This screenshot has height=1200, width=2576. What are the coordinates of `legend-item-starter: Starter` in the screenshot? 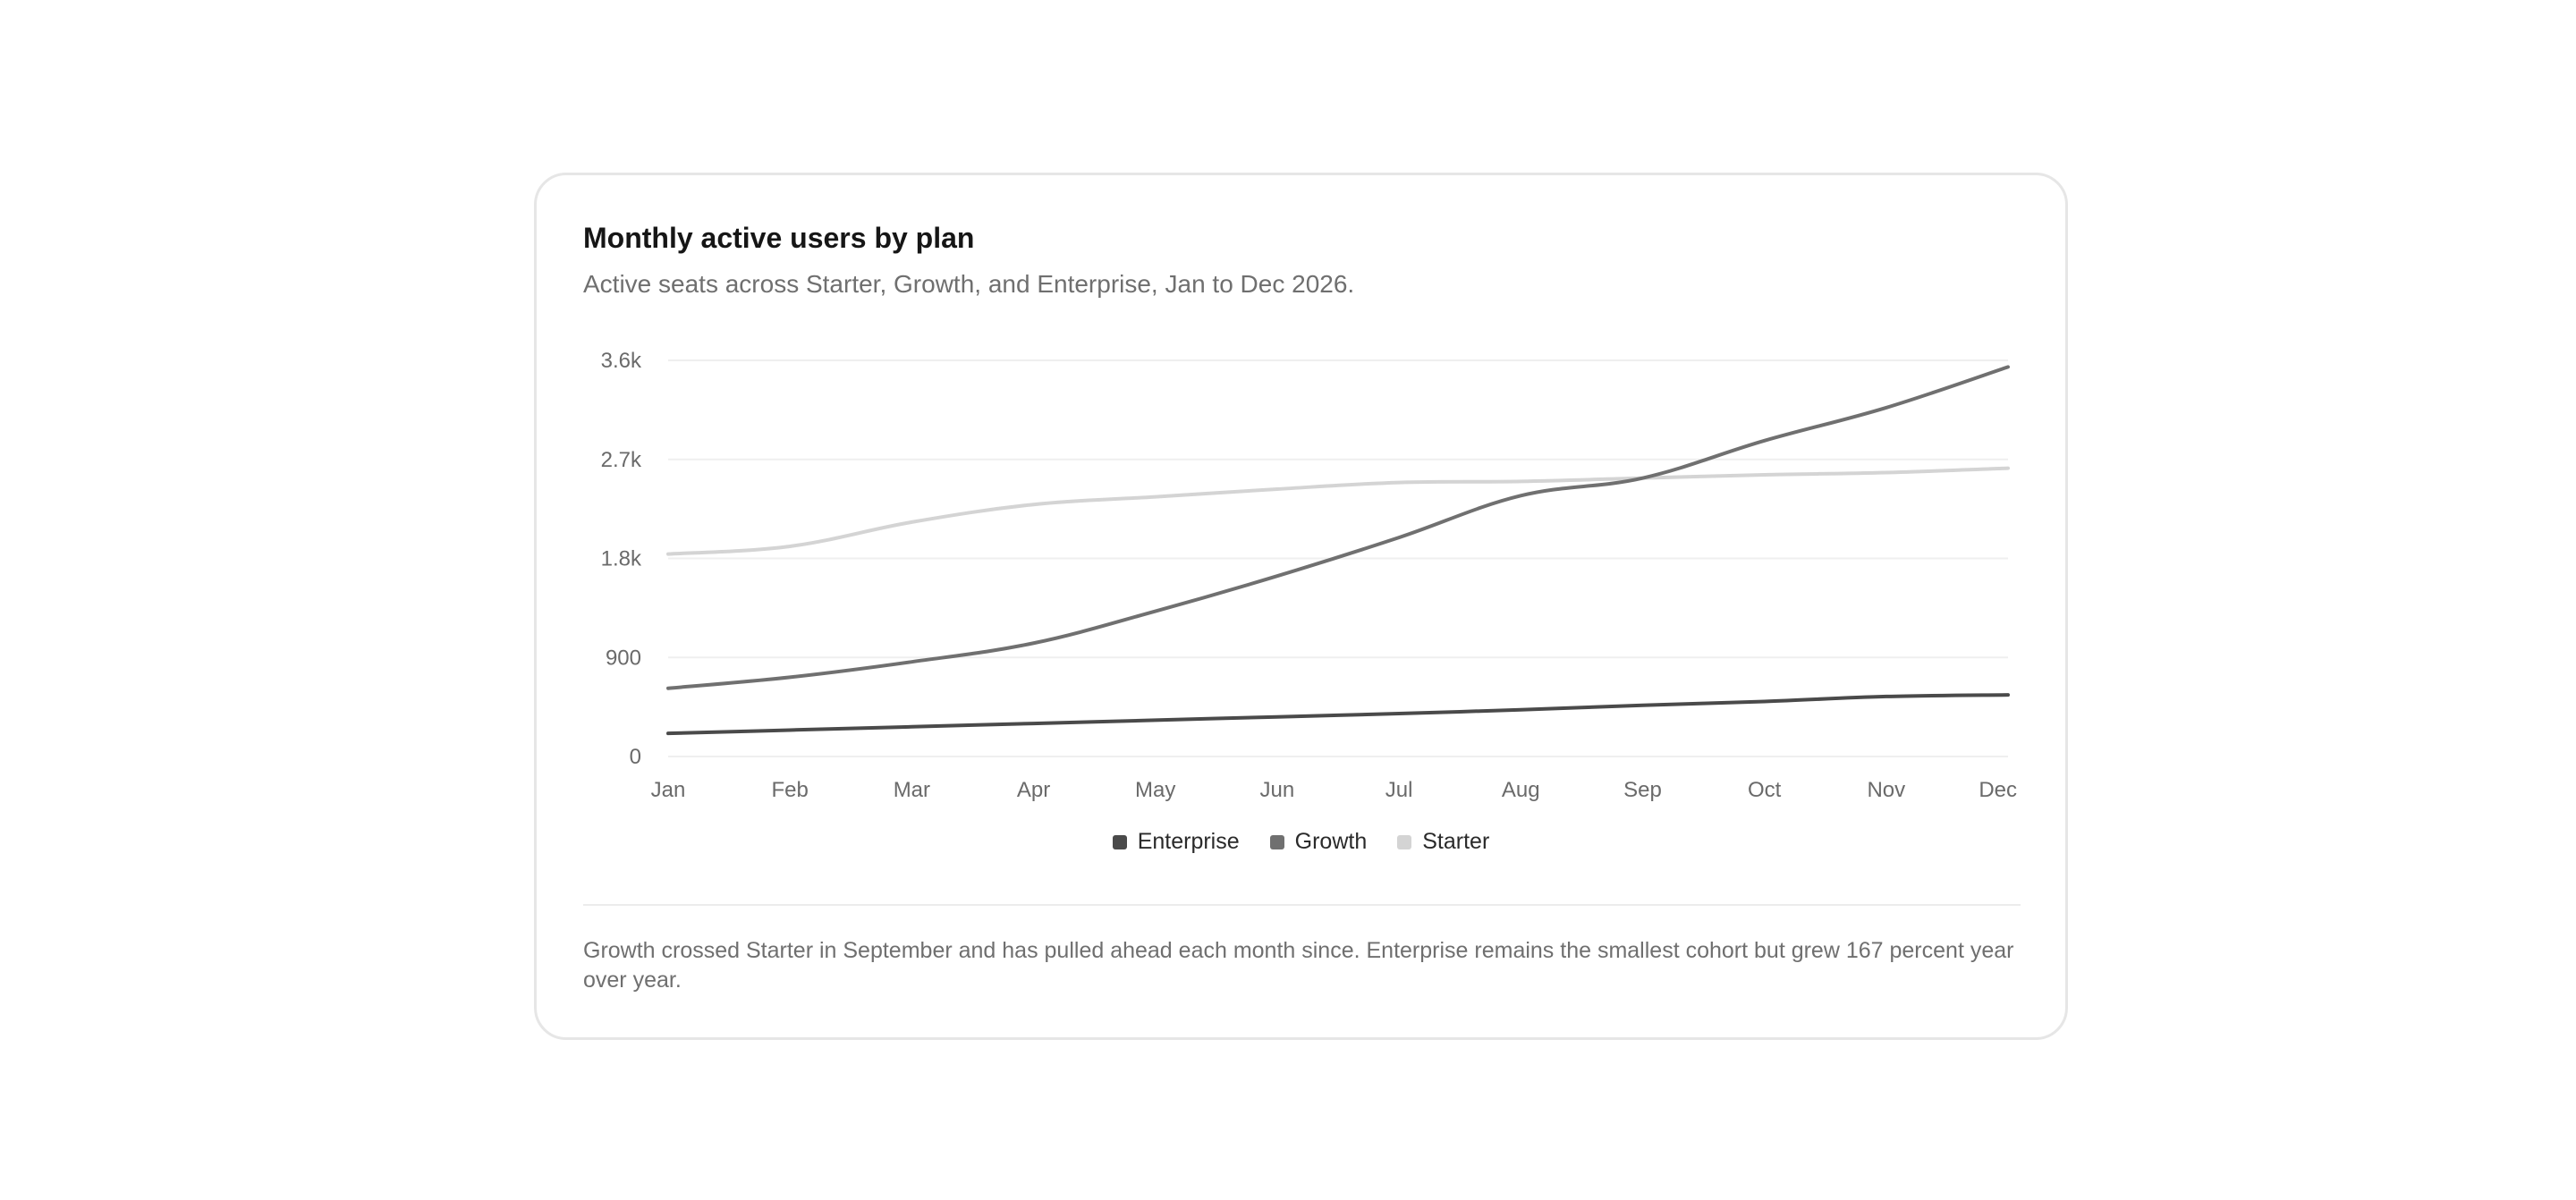 It's located at (1443, 842).